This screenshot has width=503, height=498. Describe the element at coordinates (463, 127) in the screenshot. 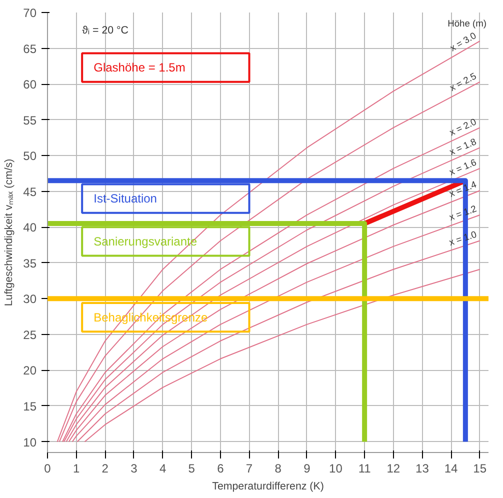

I see `text: x = 2.0` at that location.